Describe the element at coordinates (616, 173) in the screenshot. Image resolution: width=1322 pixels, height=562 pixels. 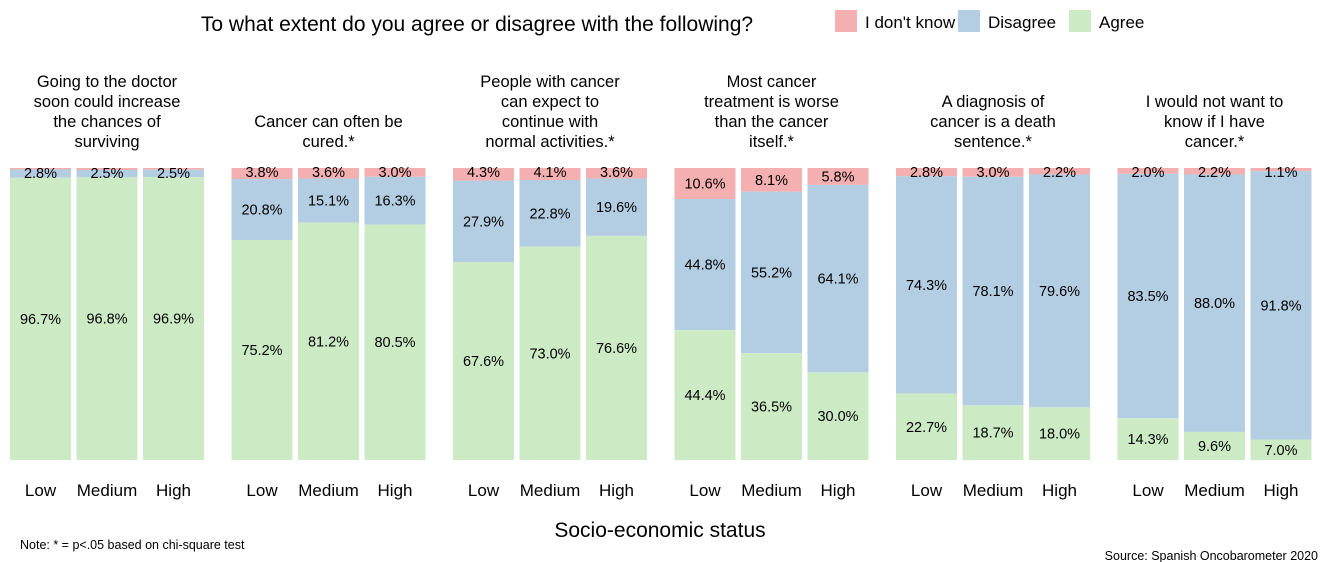
I see `data-label-dont-know: 3.6%` at that location.